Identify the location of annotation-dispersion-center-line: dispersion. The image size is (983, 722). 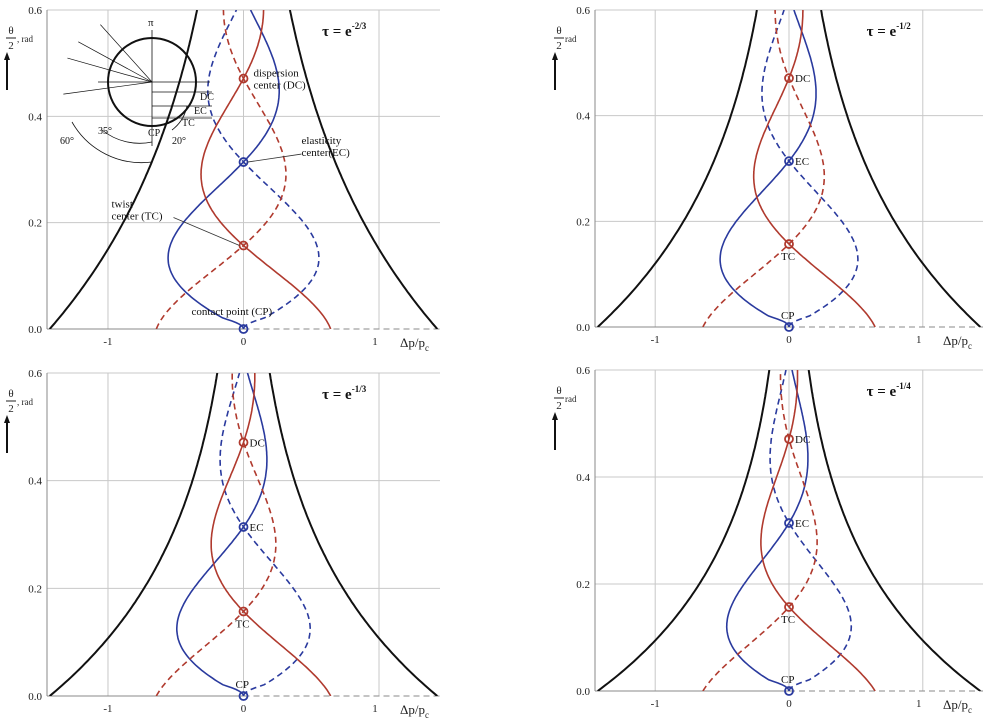
(277, 74).